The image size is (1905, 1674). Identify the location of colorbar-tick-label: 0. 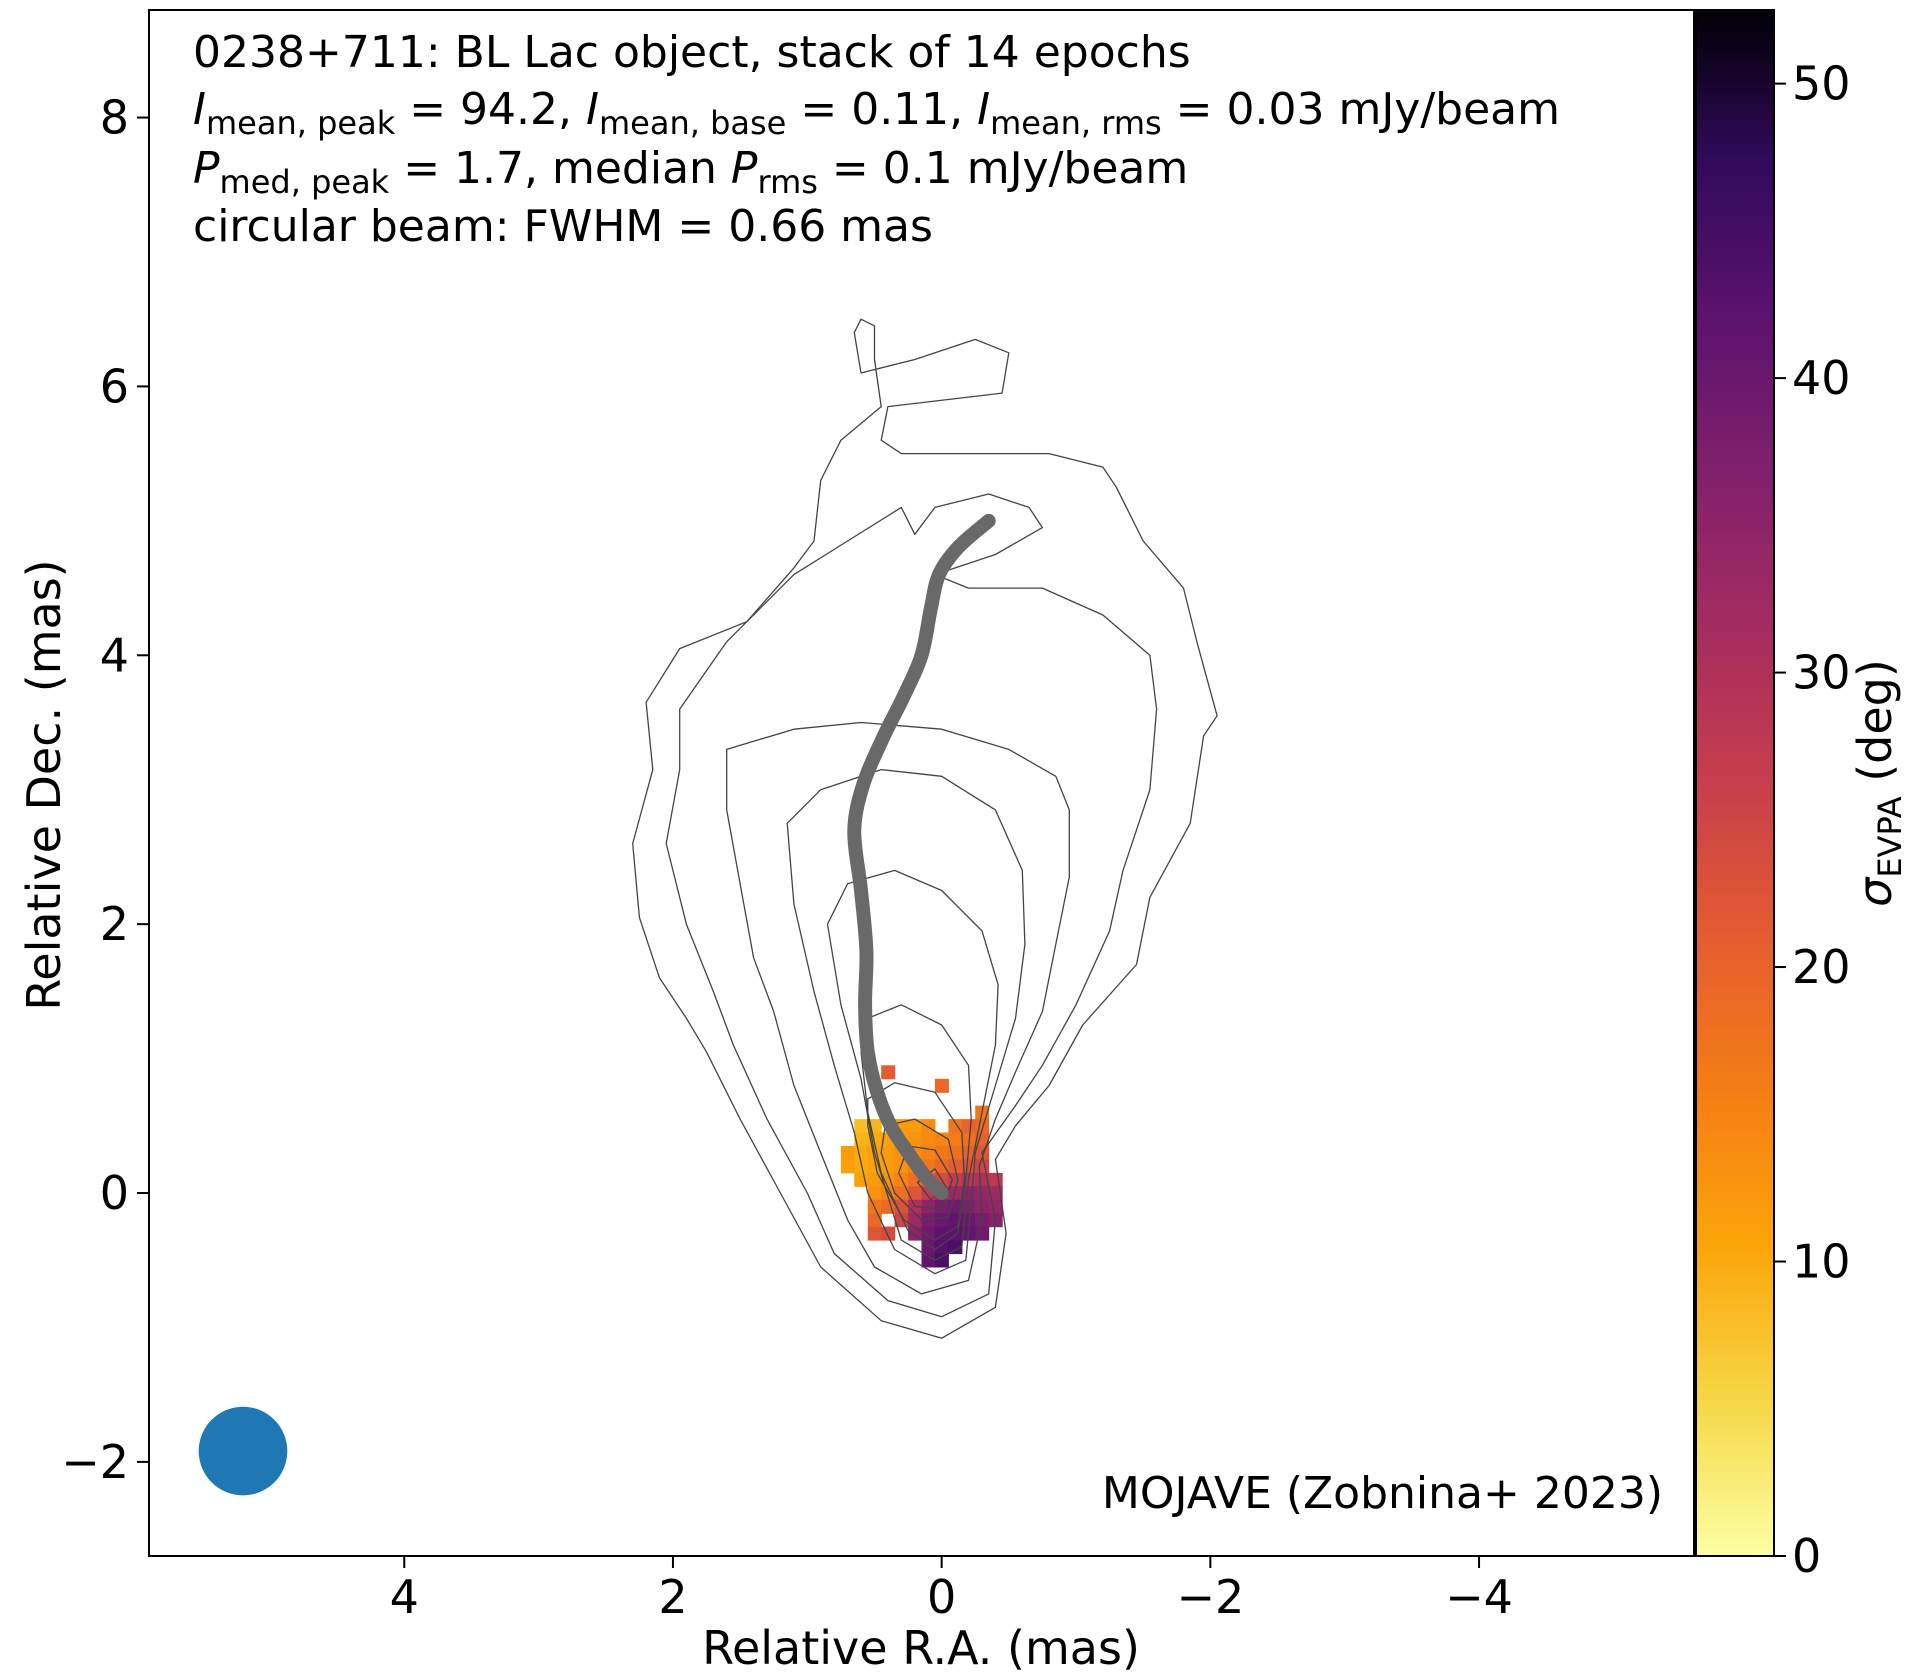
(1806, 1556).